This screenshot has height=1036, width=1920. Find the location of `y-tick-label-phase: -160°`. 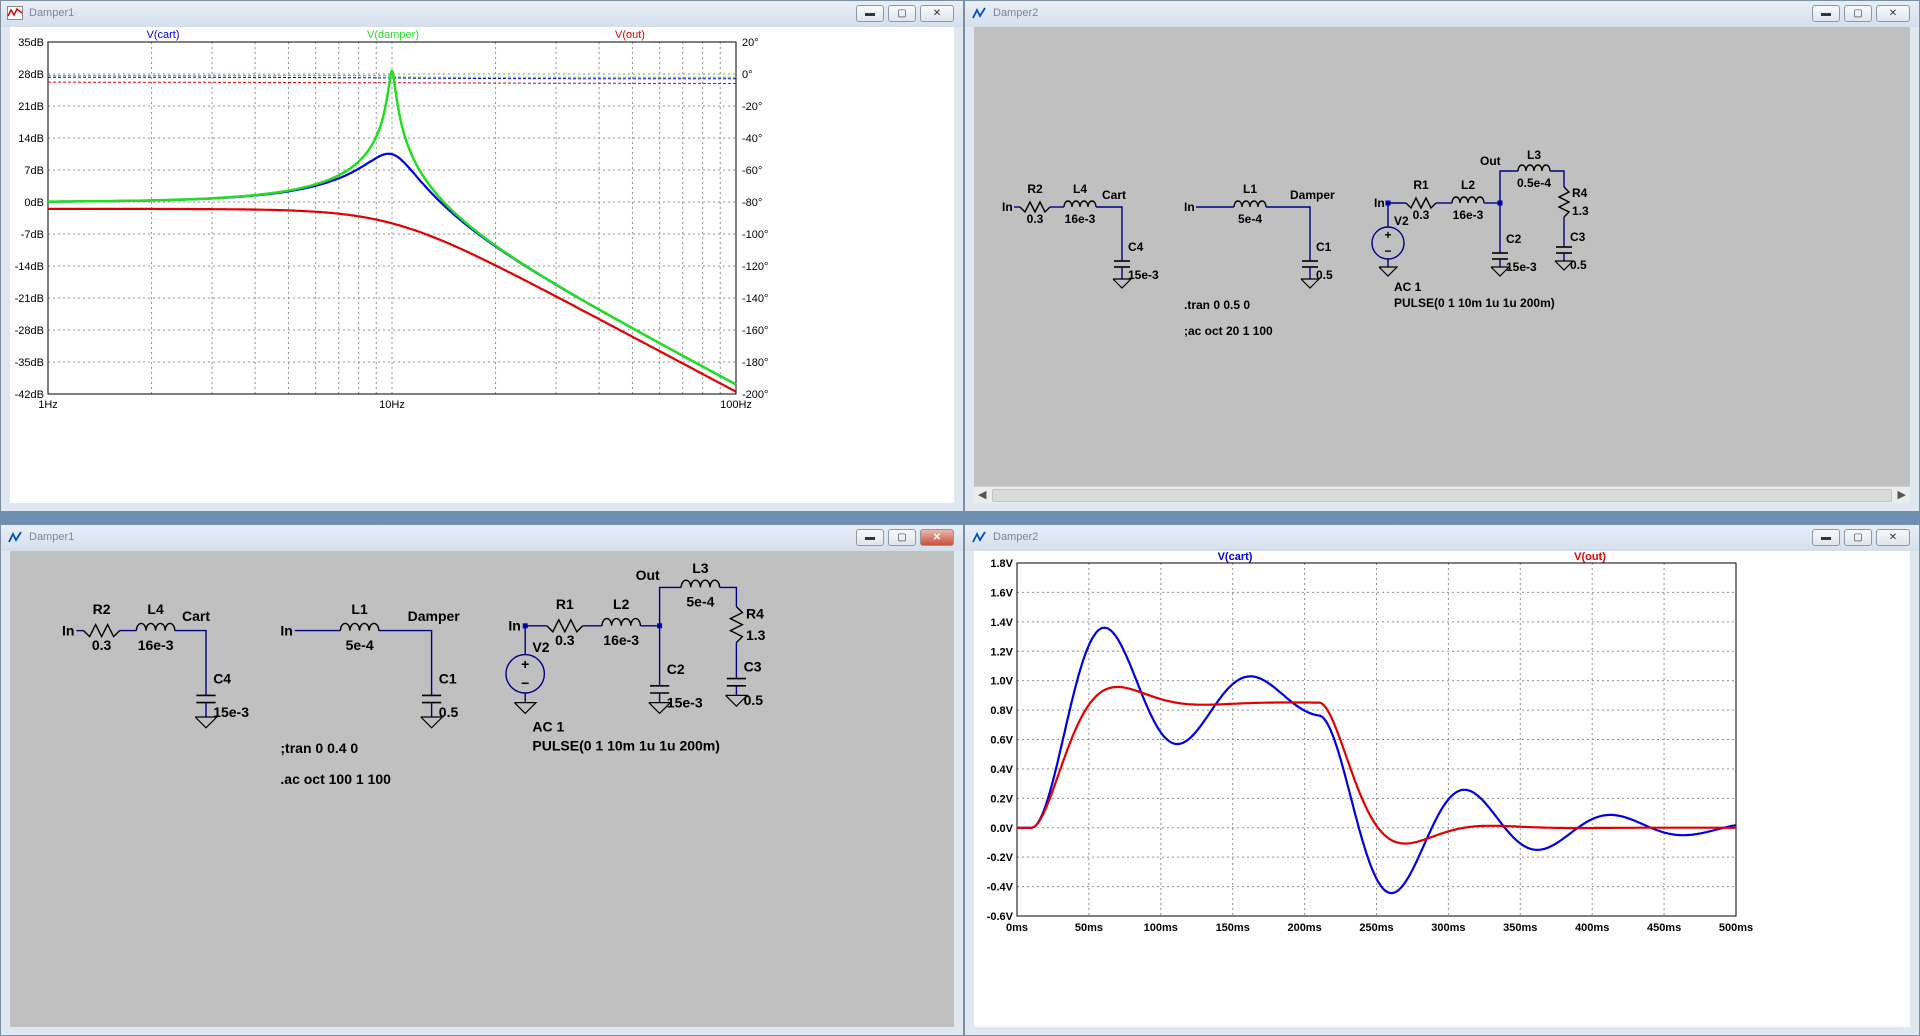

y-tick-label-phase: -160° is located at coordinates (755, 331).